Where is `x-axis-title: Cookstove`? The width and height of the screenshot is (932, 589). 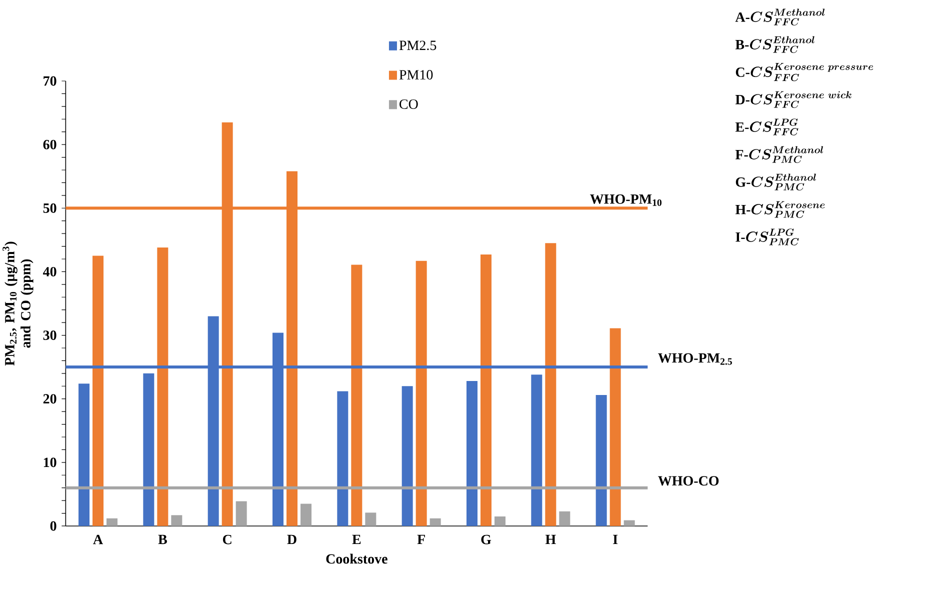 x-axis-title: Cookstove is located at coordinates (357, 559).